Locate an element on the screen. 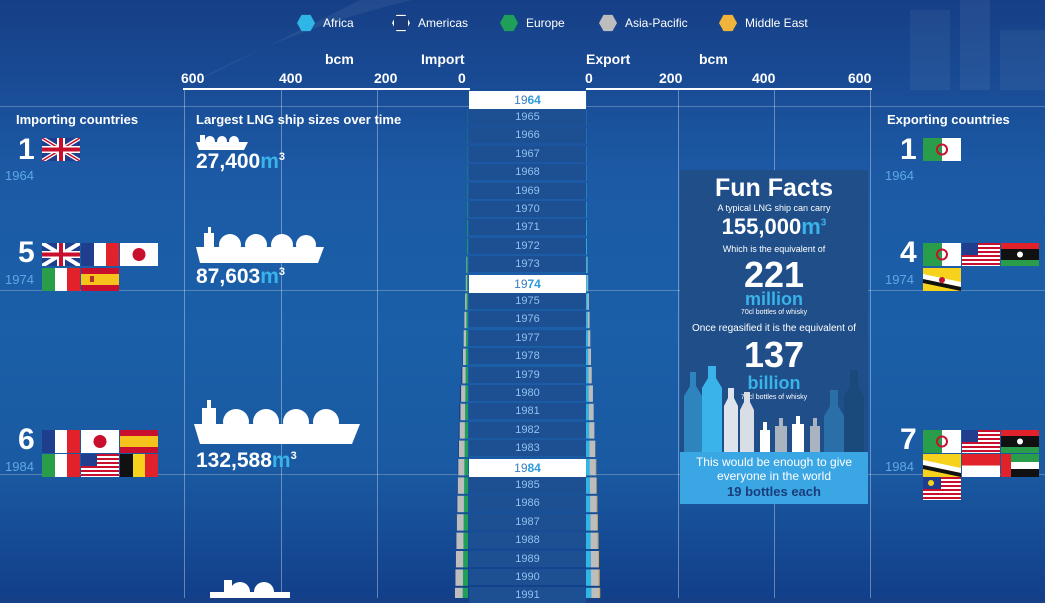  import-bar-americas-1979 is located at coordinates (461, 375).